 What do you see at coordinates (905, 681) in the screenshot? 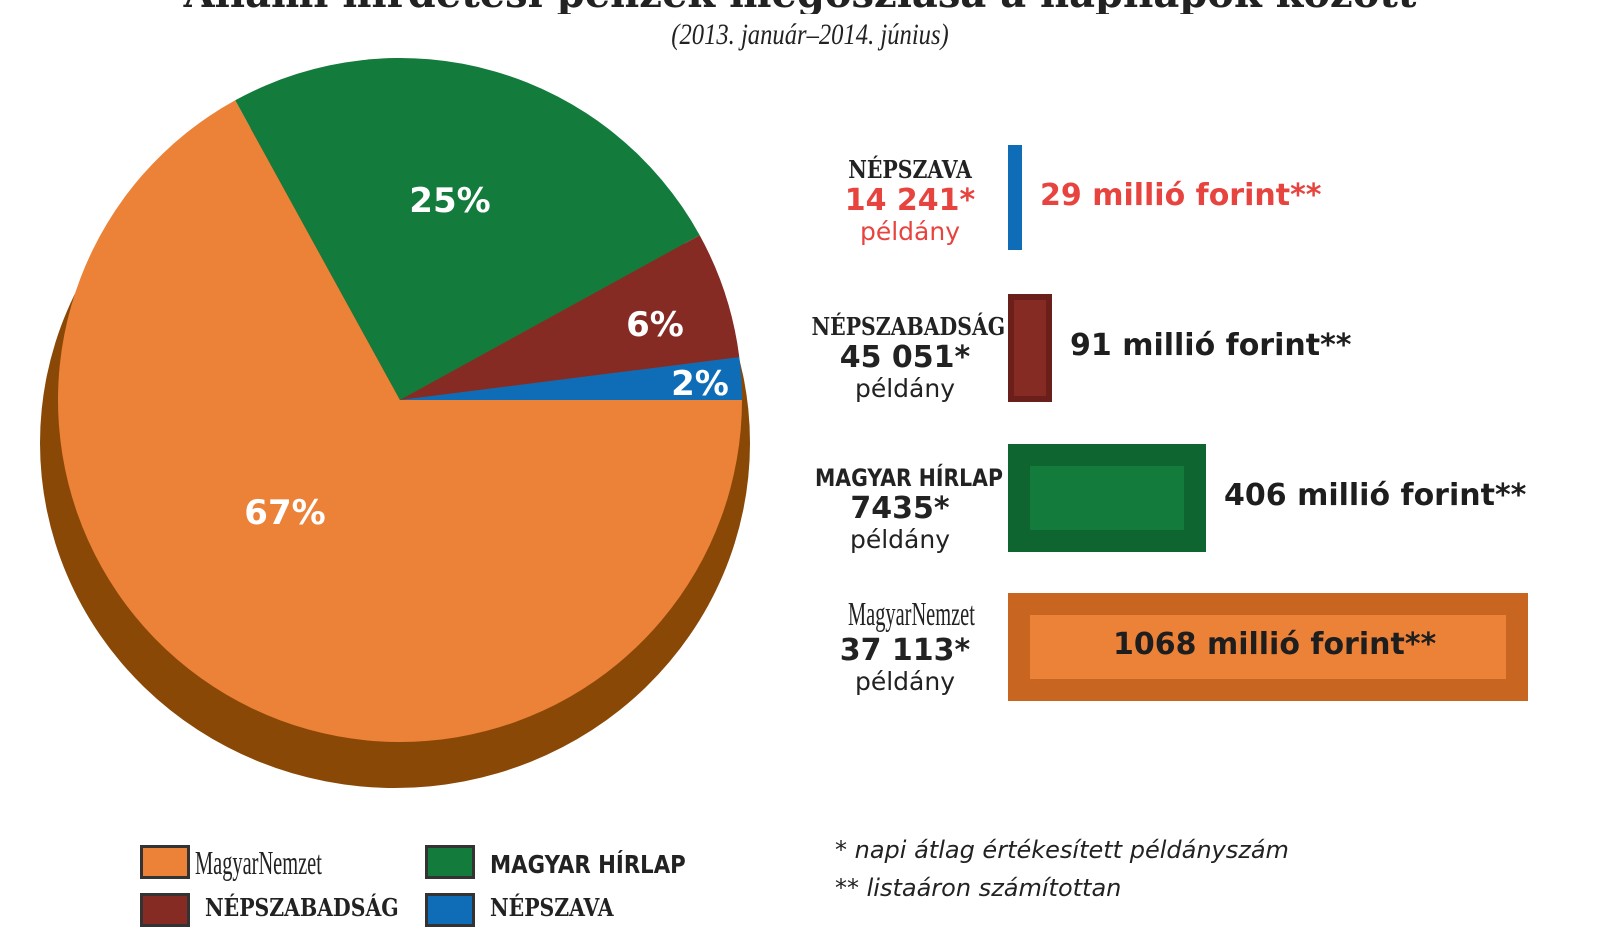
I see `unit-magyar-nemzet: példány` at bounding box center [905, 681].